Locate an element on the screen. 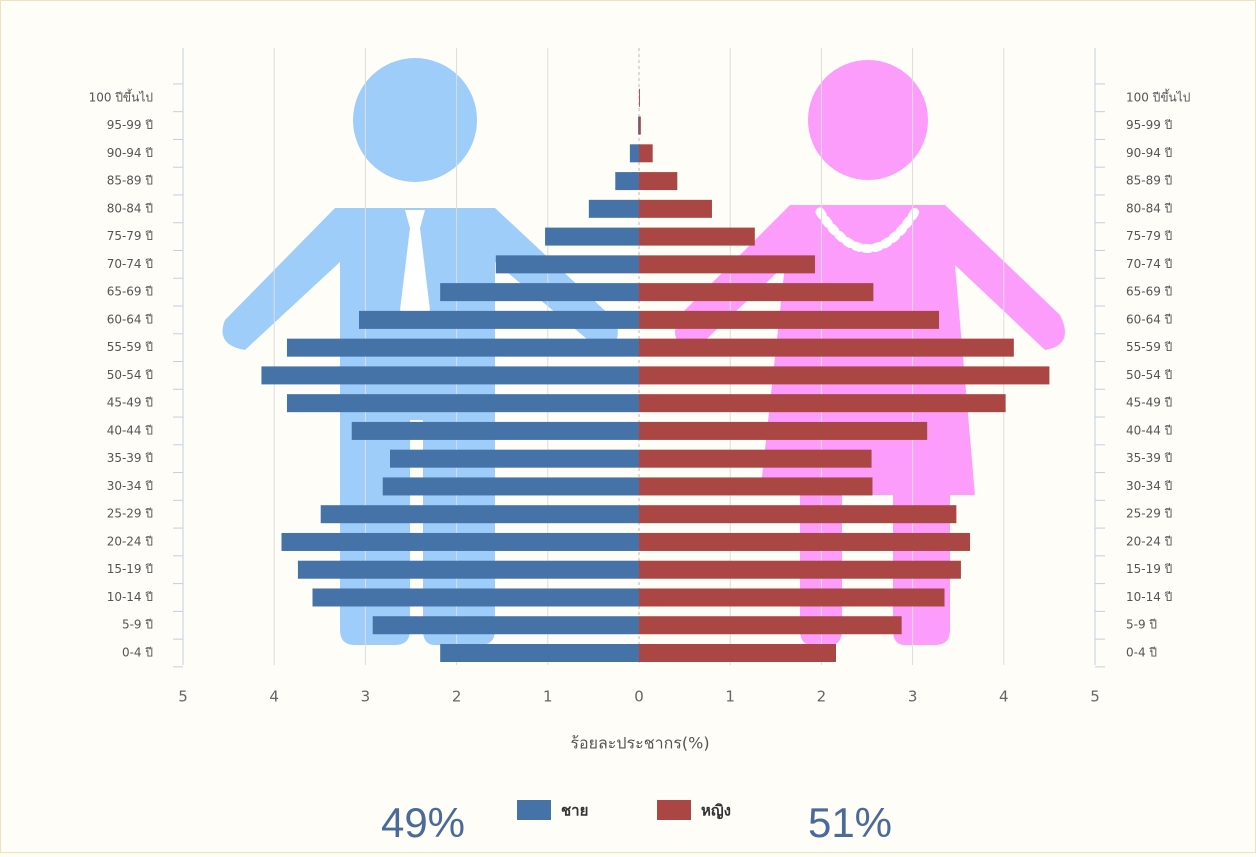 The image size is (1256, 857). y-tick-label: 55-59 ปี is located at coordinates (130, 347).